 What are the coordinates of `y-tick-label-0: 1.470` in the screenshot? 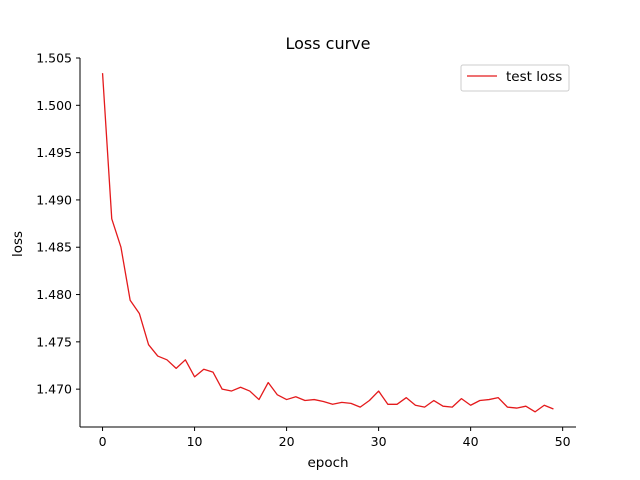 It's located at (54, 389).